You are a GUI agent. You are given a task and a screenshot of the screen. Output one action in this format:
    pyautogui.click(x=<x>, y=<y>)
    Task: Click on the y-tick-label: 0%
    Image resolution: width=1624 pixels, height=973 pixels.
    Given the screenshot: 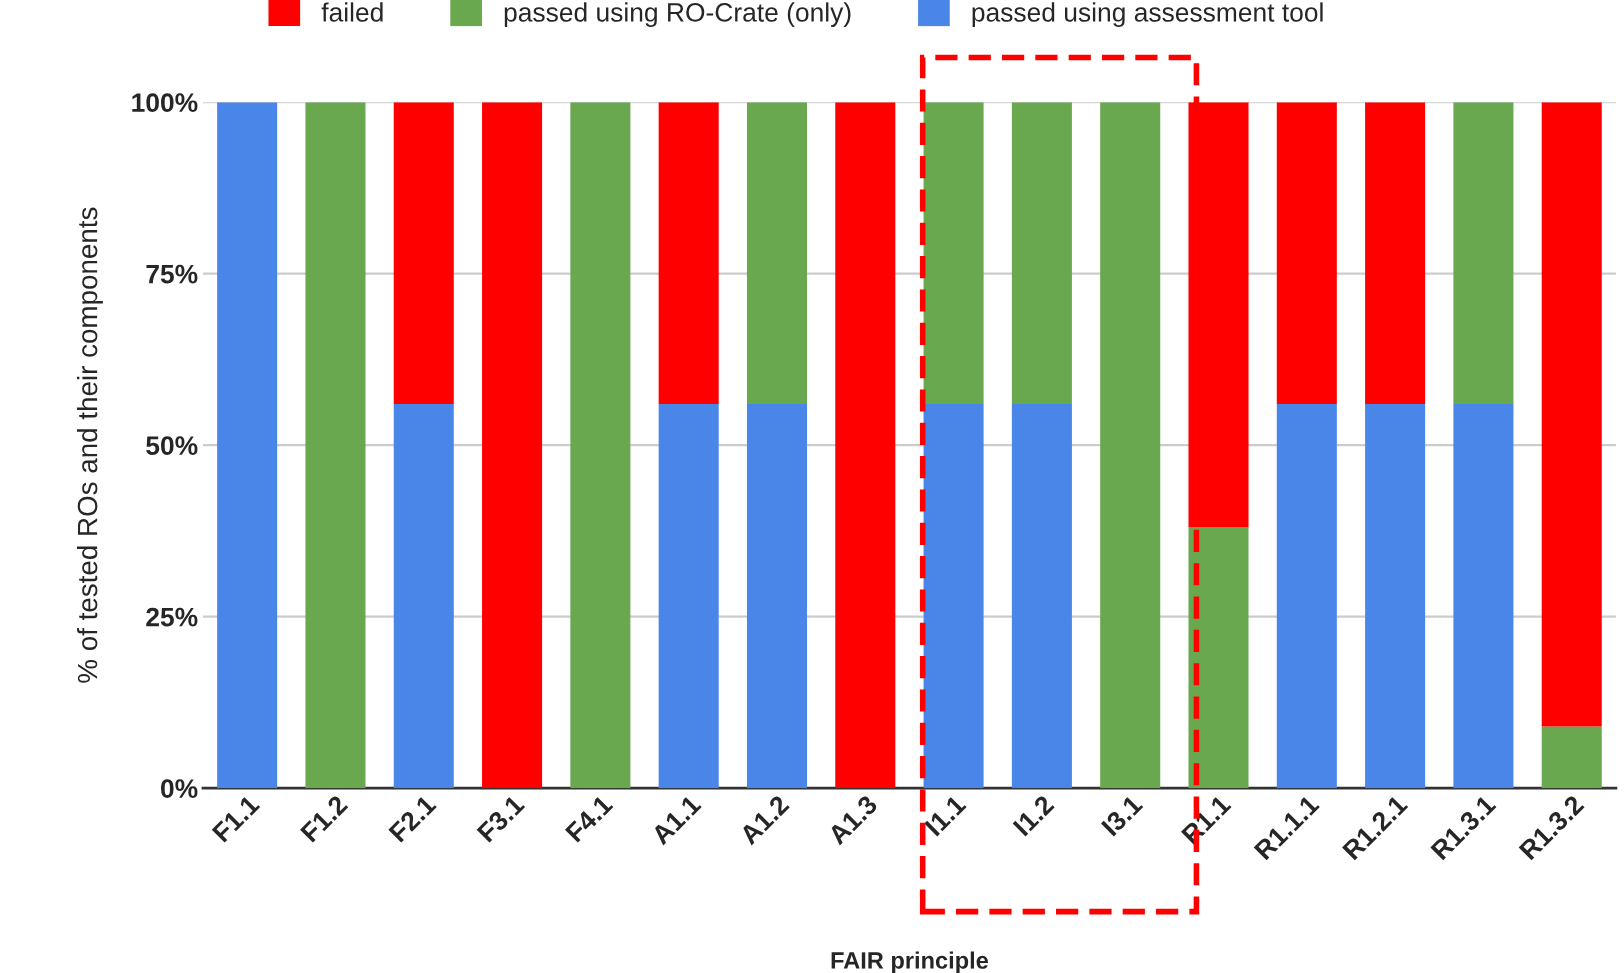 What is the action you would take?
    pyautogui.click(x=179, y=788)
    